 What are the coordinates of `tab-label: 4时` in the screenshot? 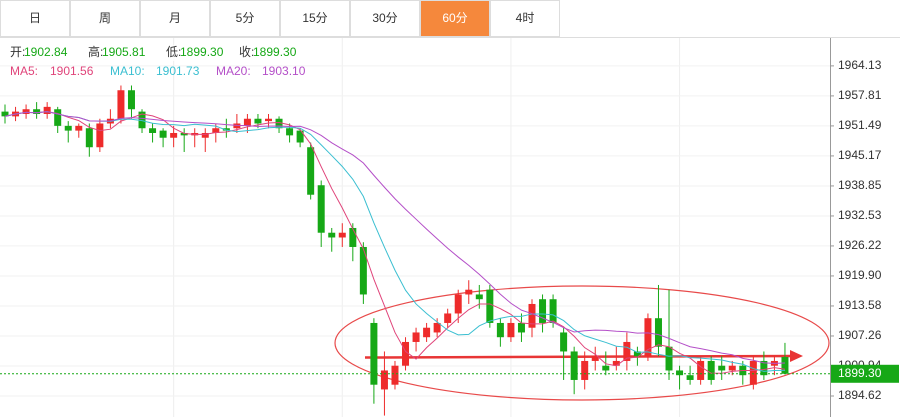 It's located at (525, 18).